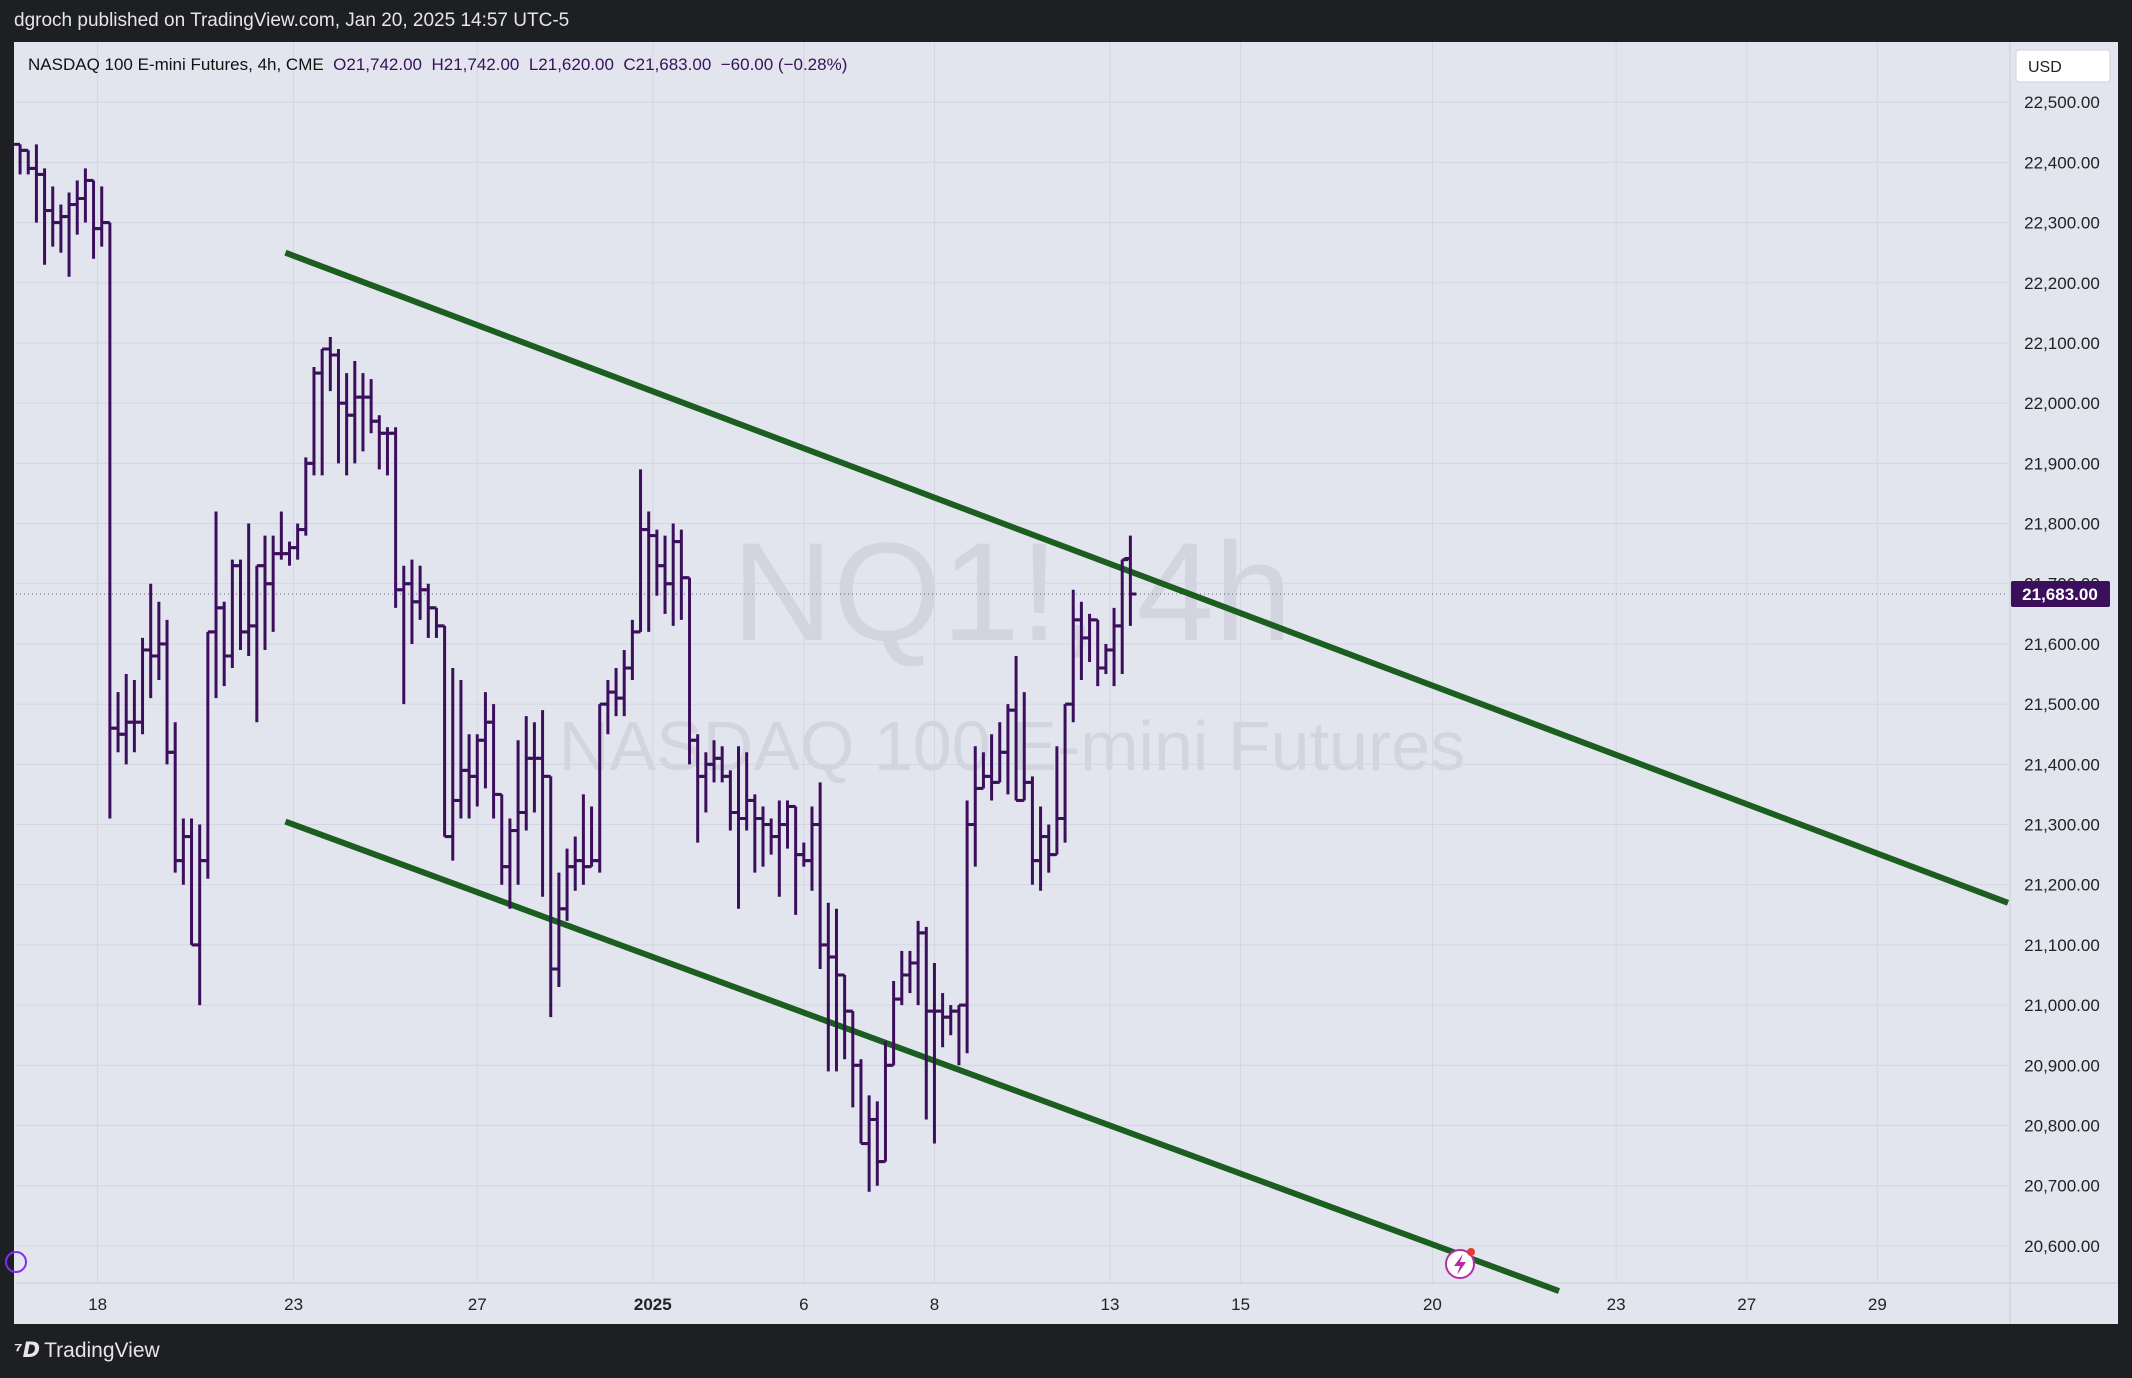  Describe the element at coordinates (2062, 1065) in the screenshot. I see `price-tick-label: 20,900.00` at that location.